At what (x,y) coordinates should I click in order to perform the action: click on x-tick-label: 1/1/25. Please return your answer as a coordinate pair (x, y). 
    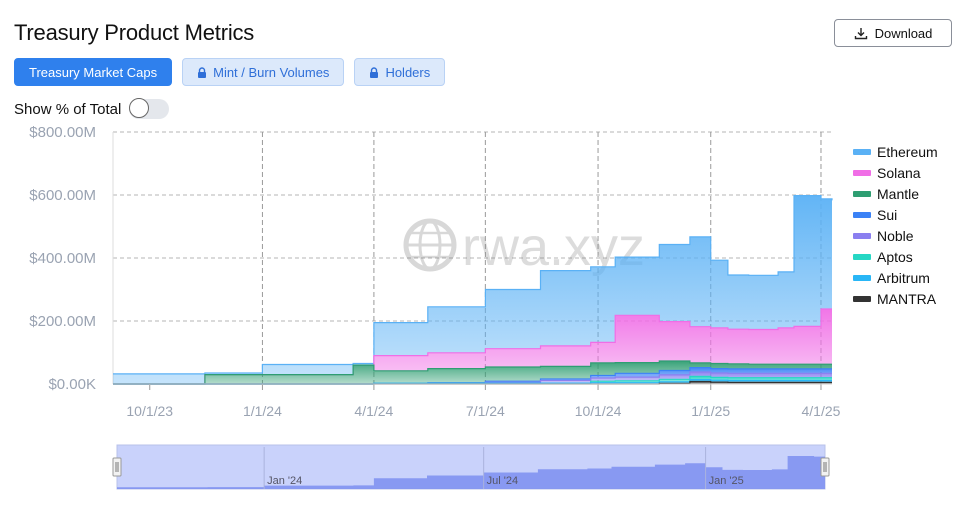
    Looking at the image, I should click on (710, 411).